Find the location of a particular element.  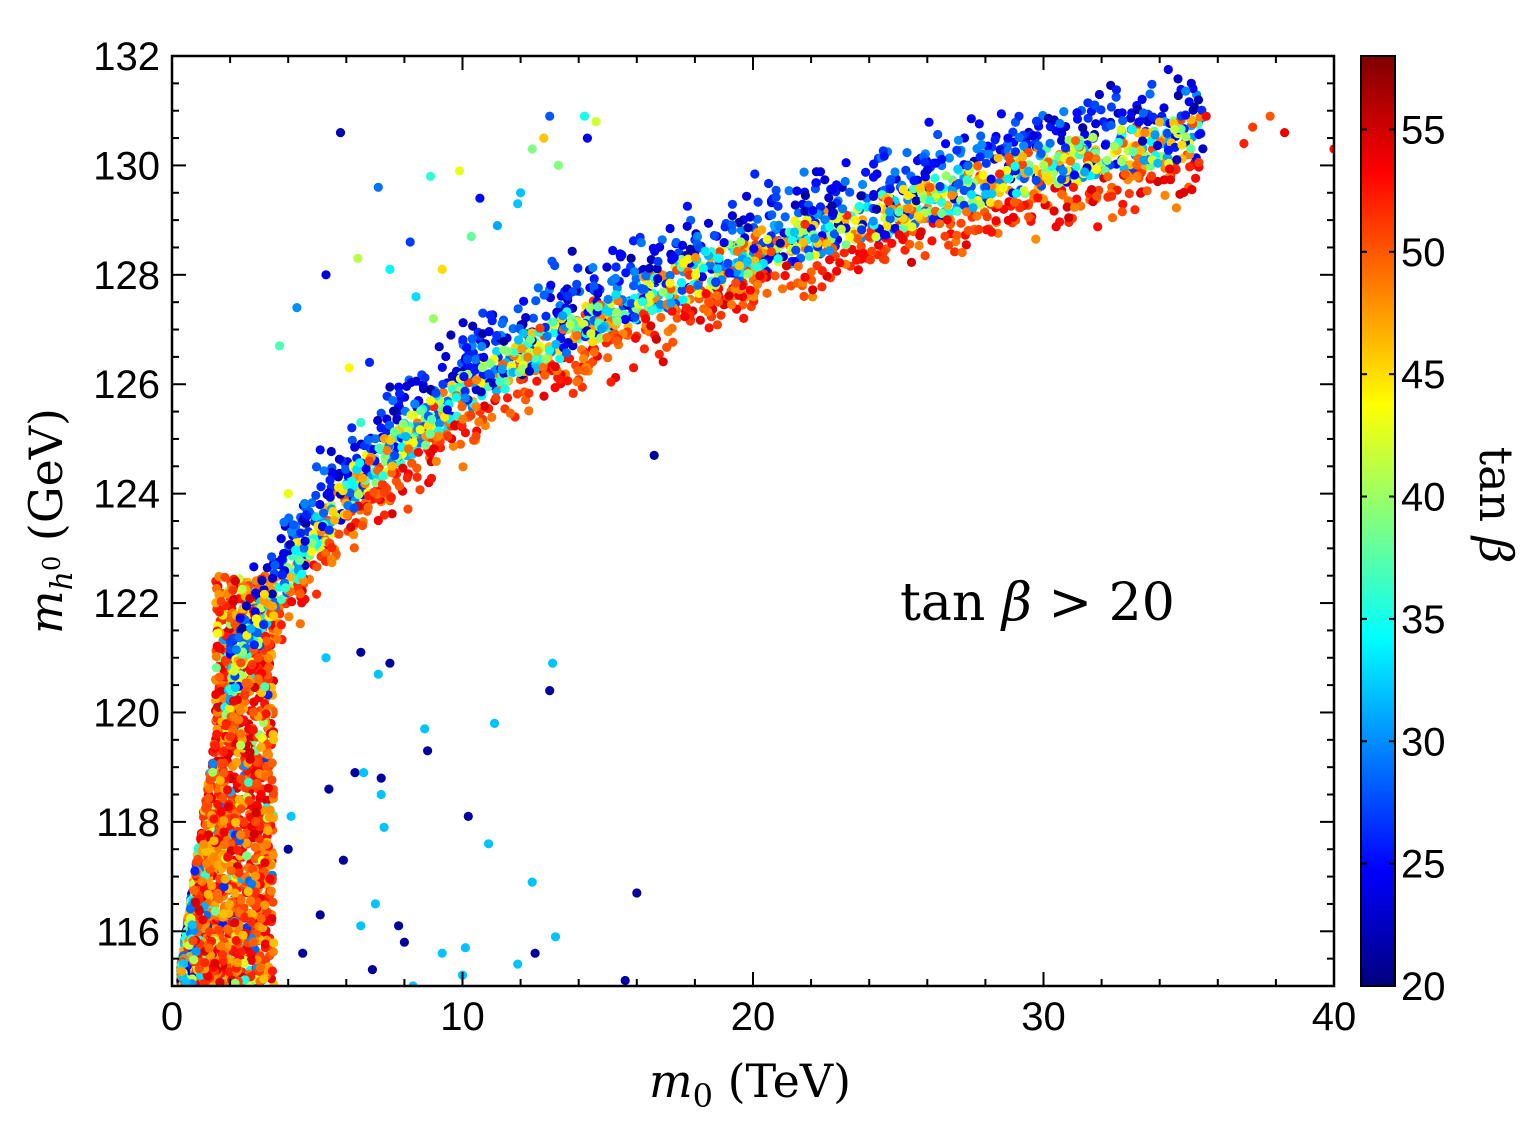

x-tick-label: 30 is located at coordinates (1043, 1017).